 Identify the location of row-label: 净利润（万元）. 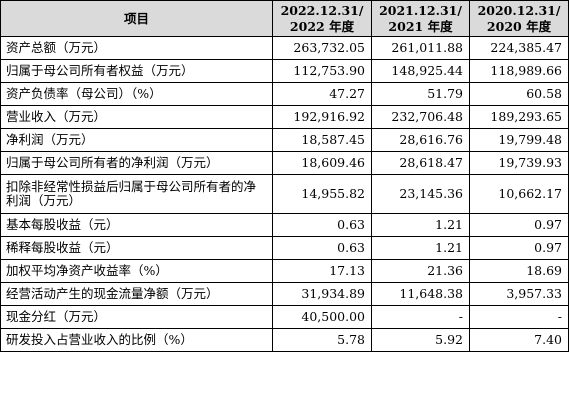
(136, 140).